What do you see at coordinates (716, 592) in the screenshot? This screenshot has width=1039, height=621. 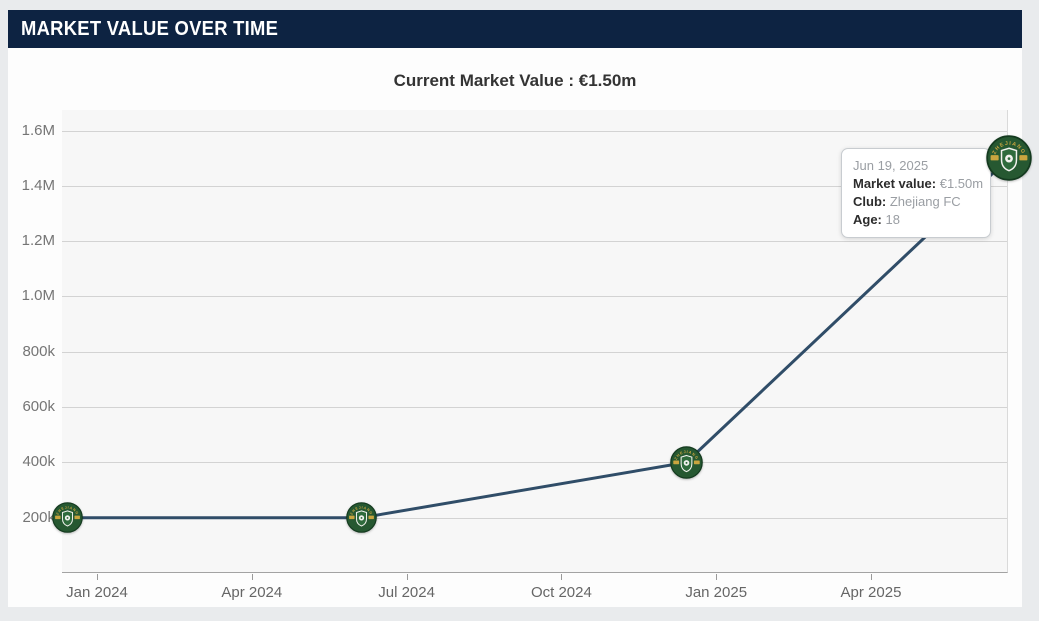 I see `x-axis-label: Jan 2025` at bounding box center [716, 592].